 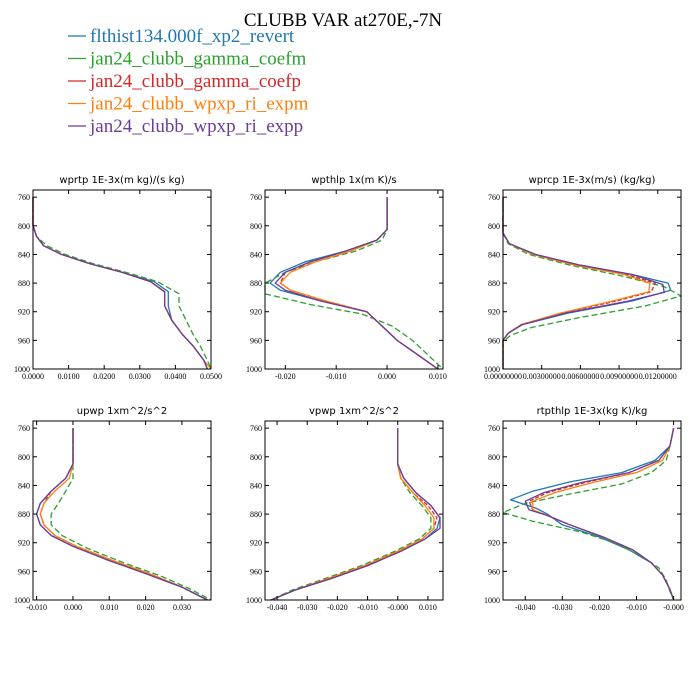 I want to click on x-tick-label: 0.00300000, so click(x=542, y=376).